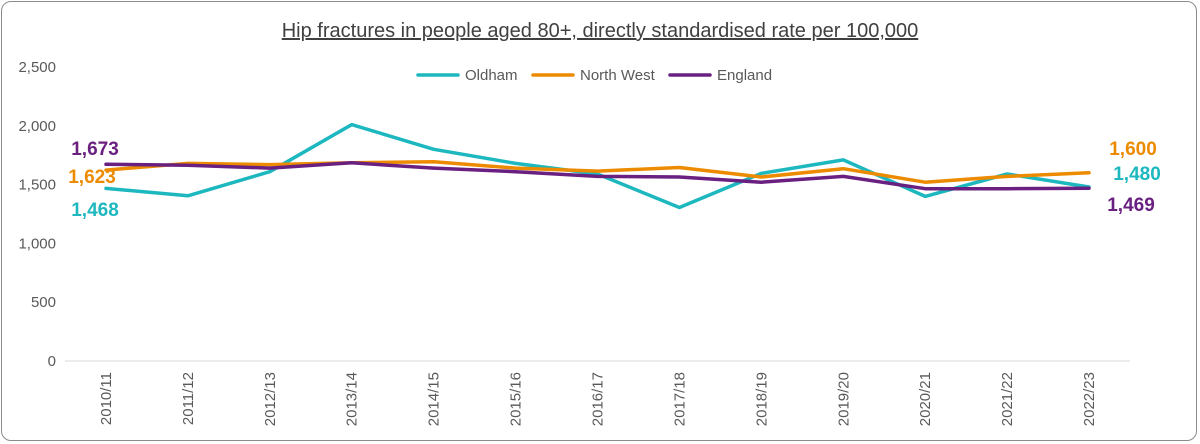 This screenshot has height=444, width=1200. What do you see at coordinates (1137, 174) in the screenshot?
I see `data-label-last: 1,480` at bounding box center [1137, 174].